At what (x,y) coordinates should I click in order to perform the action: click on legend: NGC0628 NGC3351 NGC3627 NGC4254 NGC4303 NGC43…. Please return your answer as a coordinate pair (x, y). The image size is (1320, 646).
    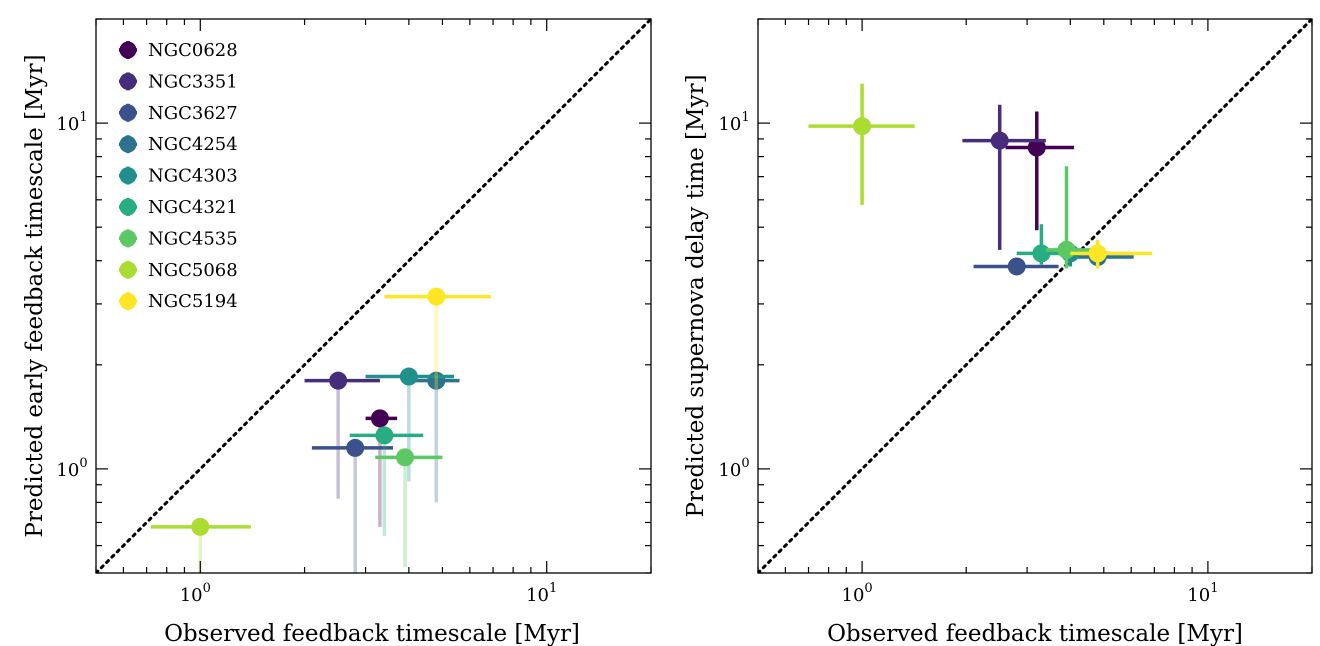
    Looking at the image, I should click on (178, 176).